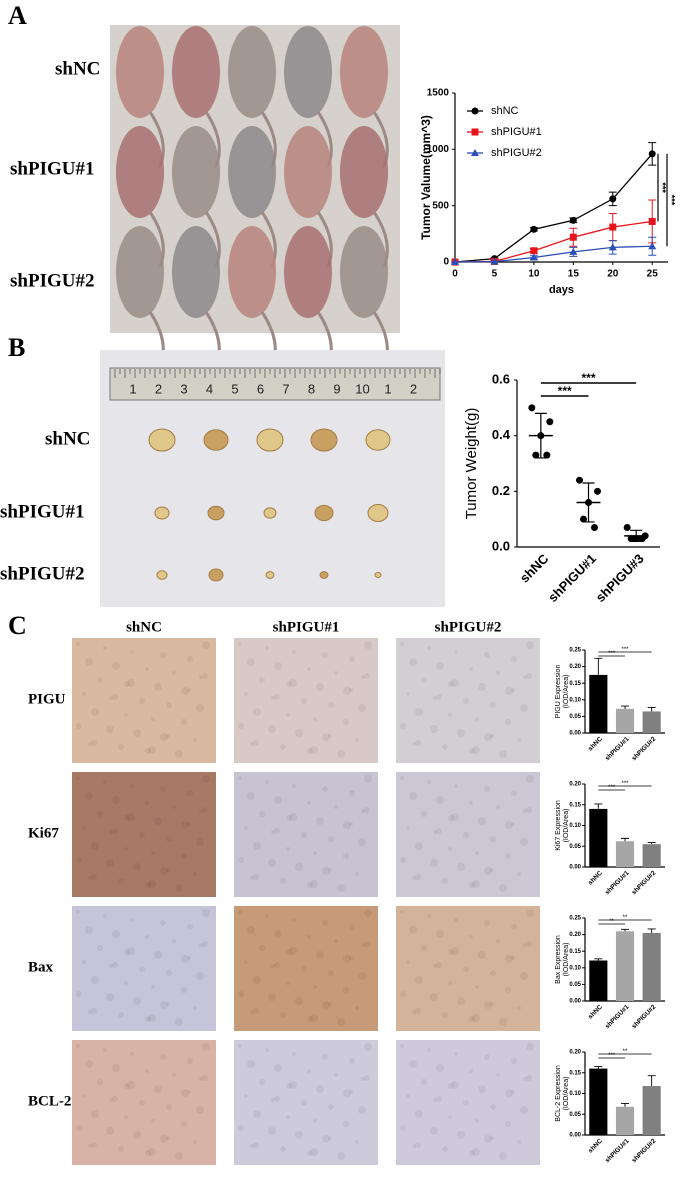 This screenshot has height=1177, width=682. What do you see at coordinates (209, 388) in the screenshot?
I see `ruler-number: 4` at bounding box center [209, 388].